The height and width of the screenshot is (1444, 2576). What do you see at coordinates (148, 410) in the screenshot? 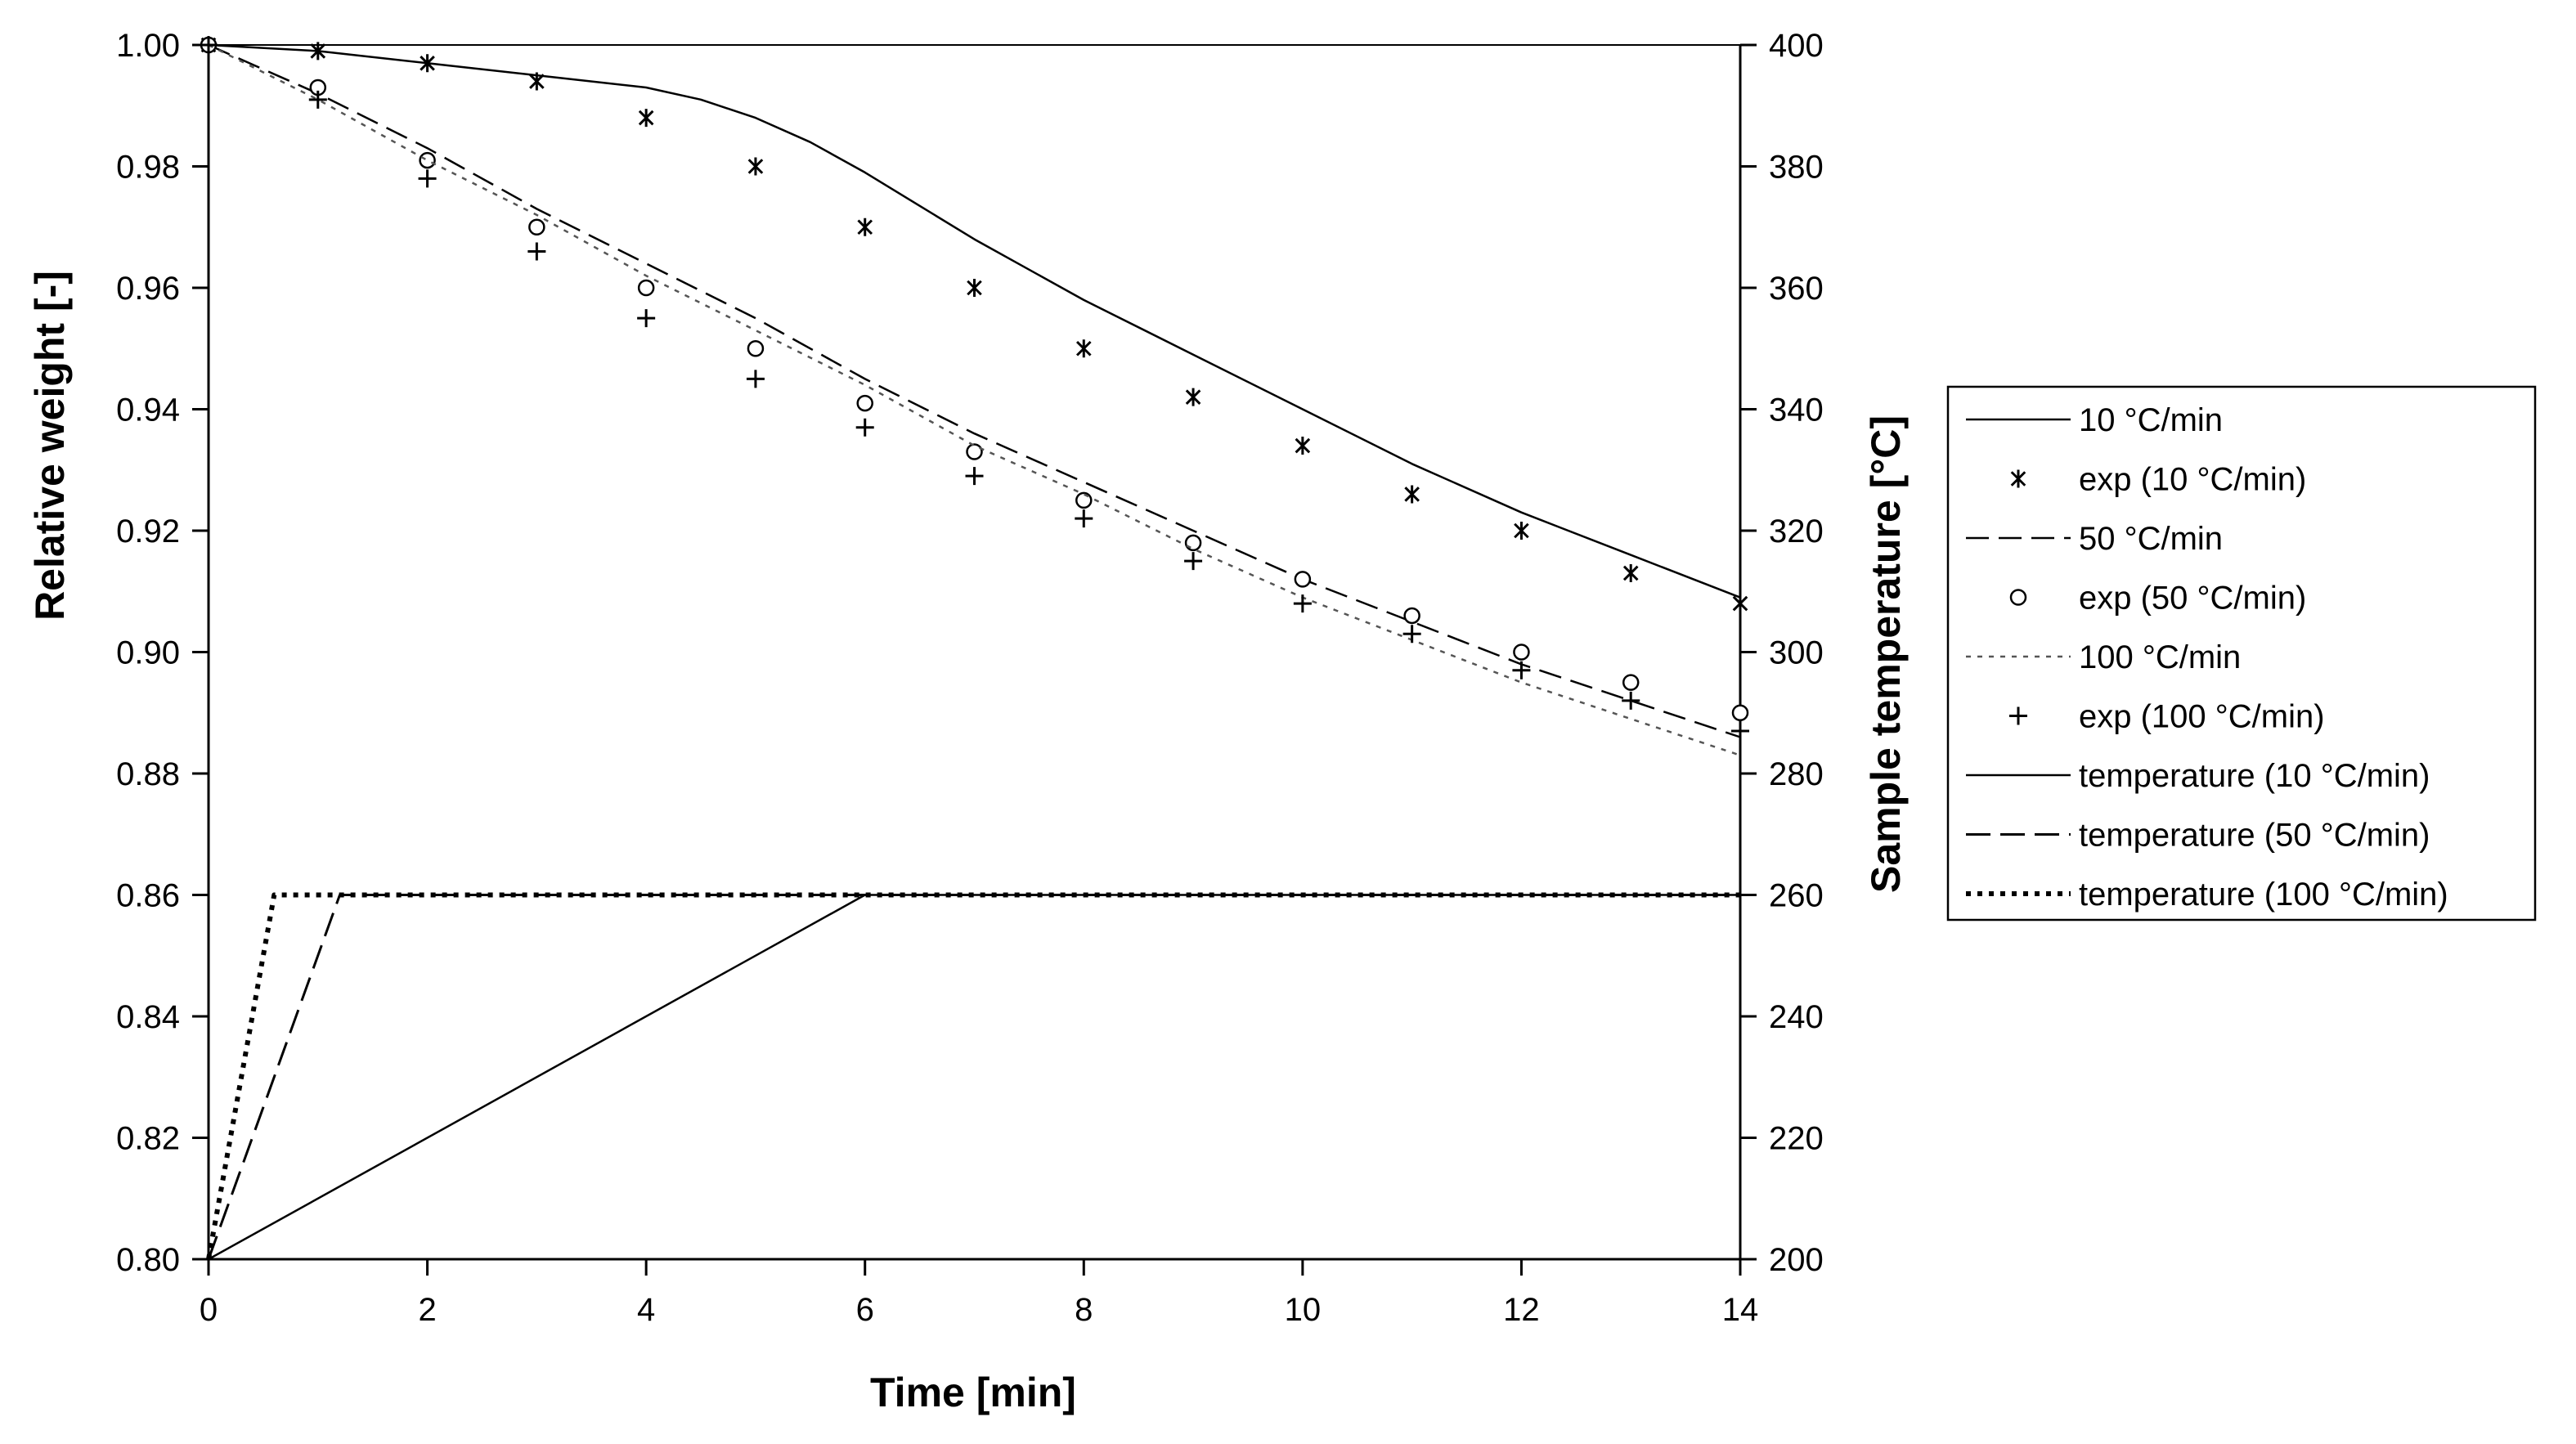
I see `y-left-tick-label: 0.94` at bounding box center [148, 410].